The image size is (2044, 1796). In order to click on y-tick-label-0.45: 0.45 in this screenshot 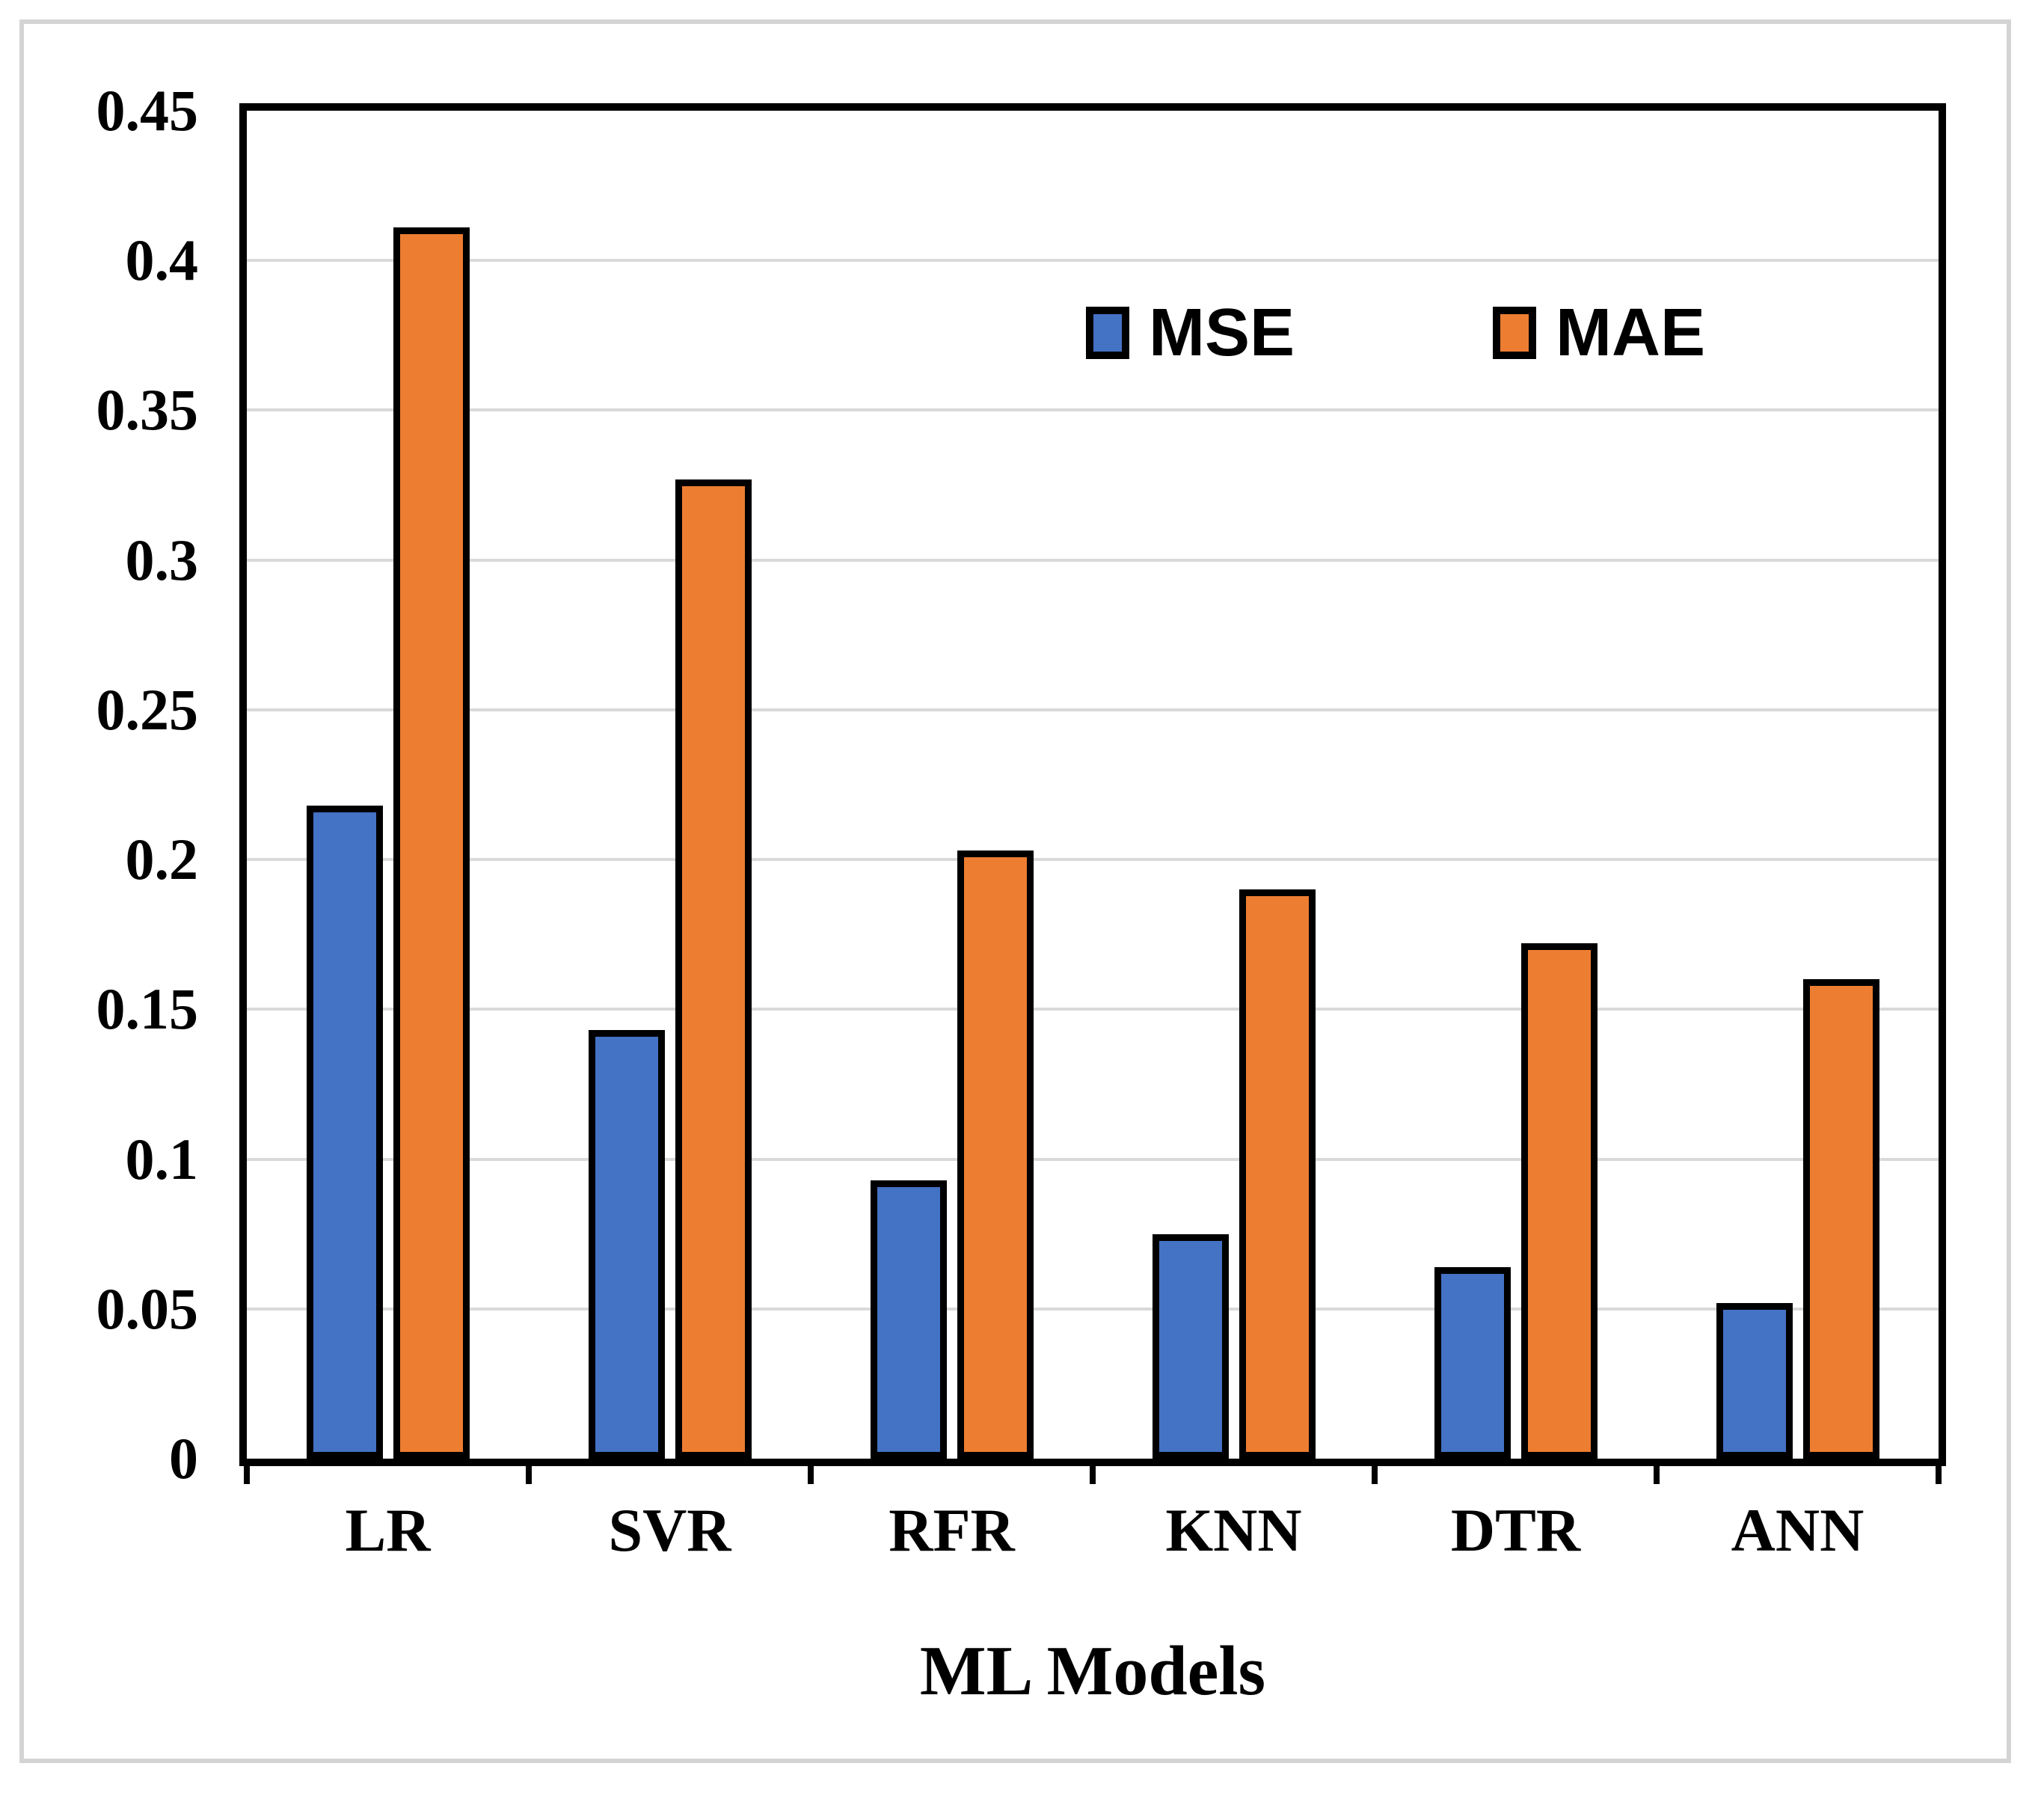, I will do `click(147, 111)`.